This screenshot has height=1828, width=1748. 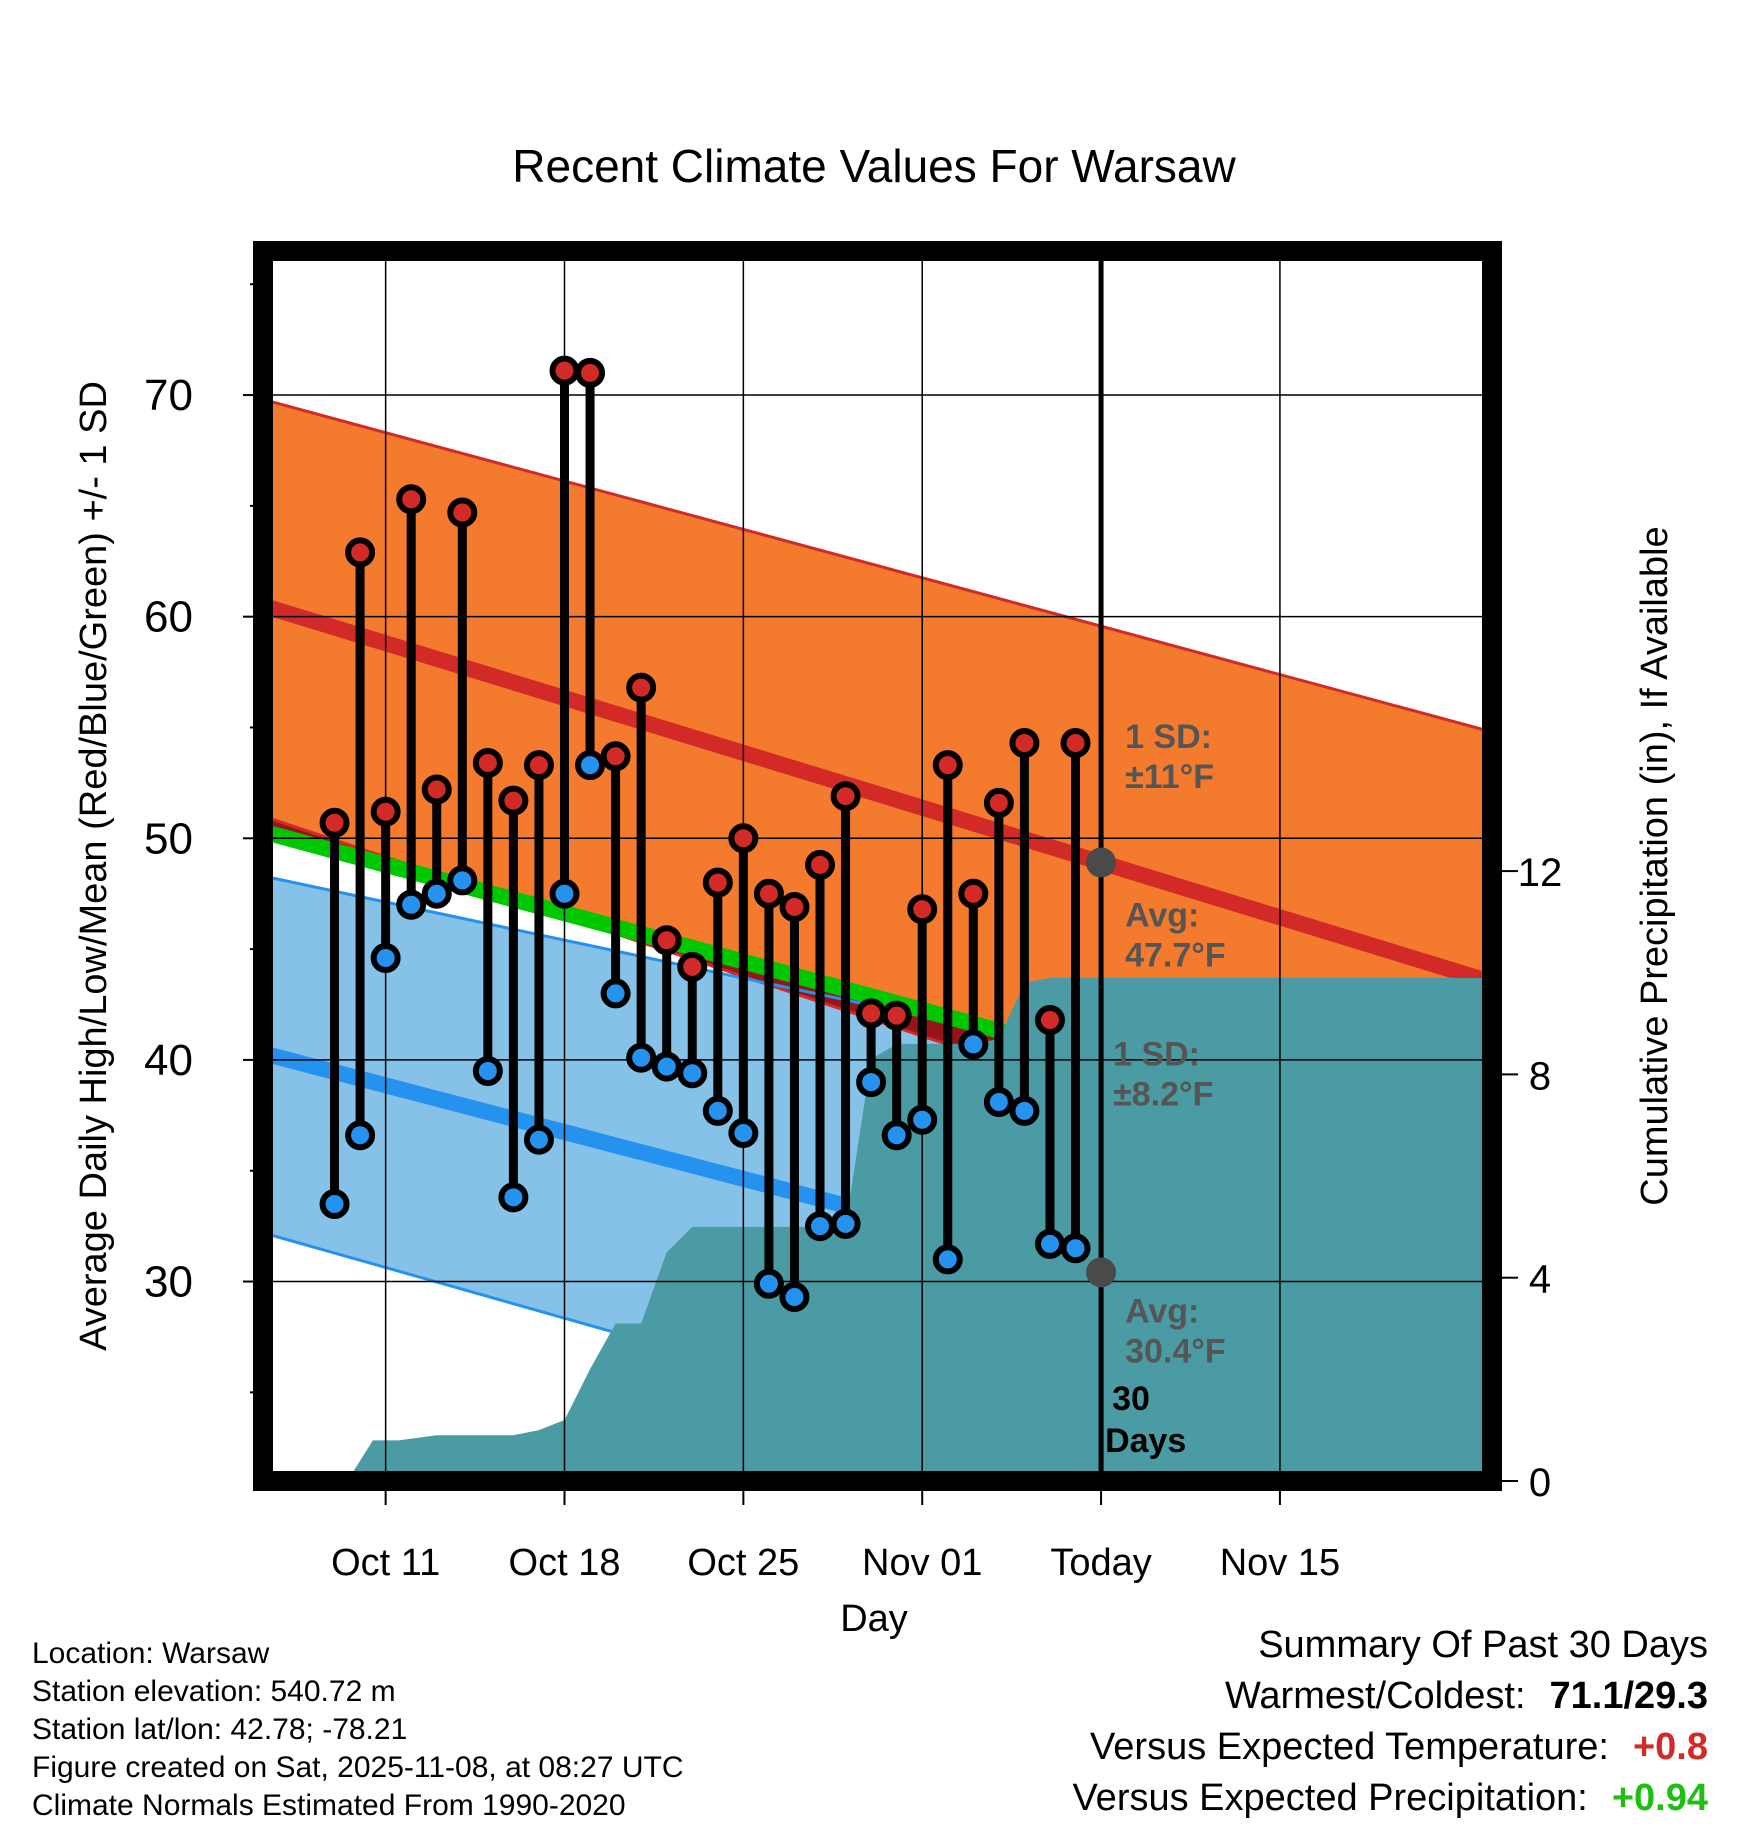 I want to click on x-tick-label: Oct 18, so click(x=565, y=1563).